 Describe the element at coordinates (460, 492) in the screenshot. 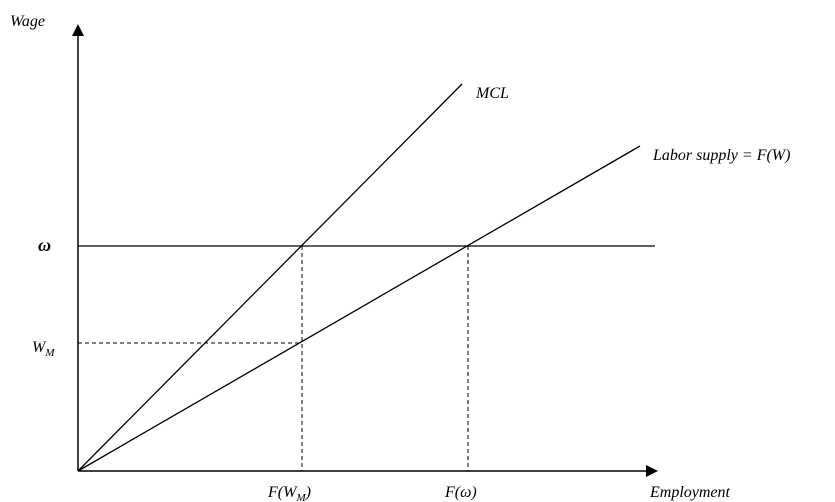

I see `x-tick-fomega: F(ω)` at that location.